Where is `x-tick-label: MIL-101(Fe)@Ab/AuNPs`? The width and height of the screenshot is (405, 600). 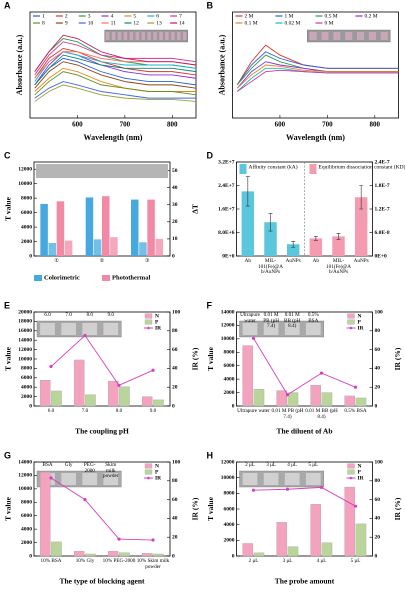 x-tick-label: MIL-101(Fe)@Ab/AuNPs is located at coordinates (270, 267).